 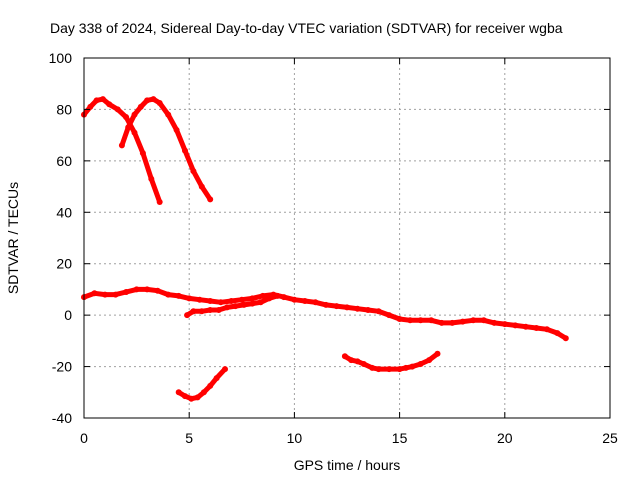 What do you see at coordinates (64, 212) in the screenshot?
I see `y-tick-label: 40` at bounding box center [64, 212].